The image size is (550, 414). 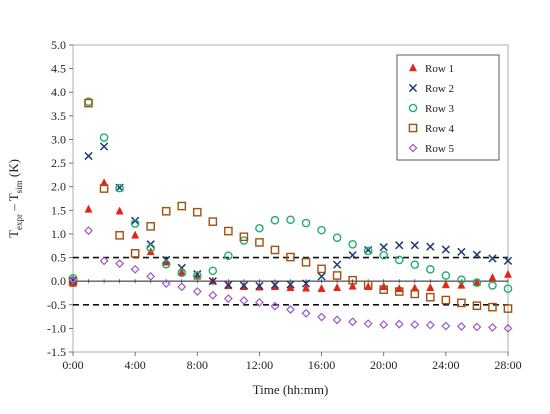 What do you see at coordinates (56, 328) in the screenshot?
I see `y-tick-label: -1.0` at bounding box center [56, 328].